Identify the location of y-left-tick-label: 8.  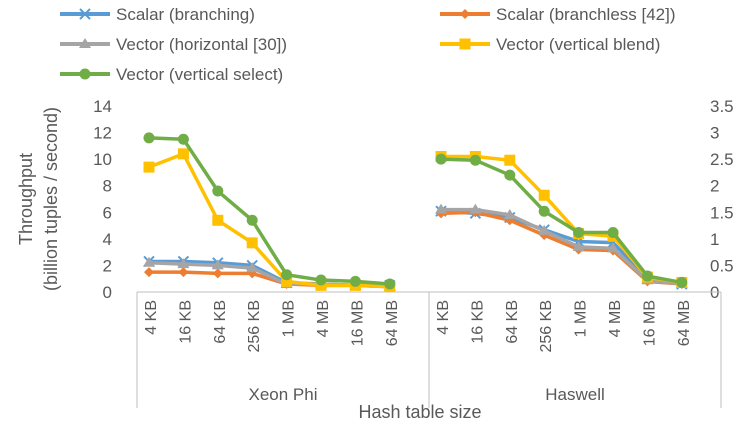
(107, 186).